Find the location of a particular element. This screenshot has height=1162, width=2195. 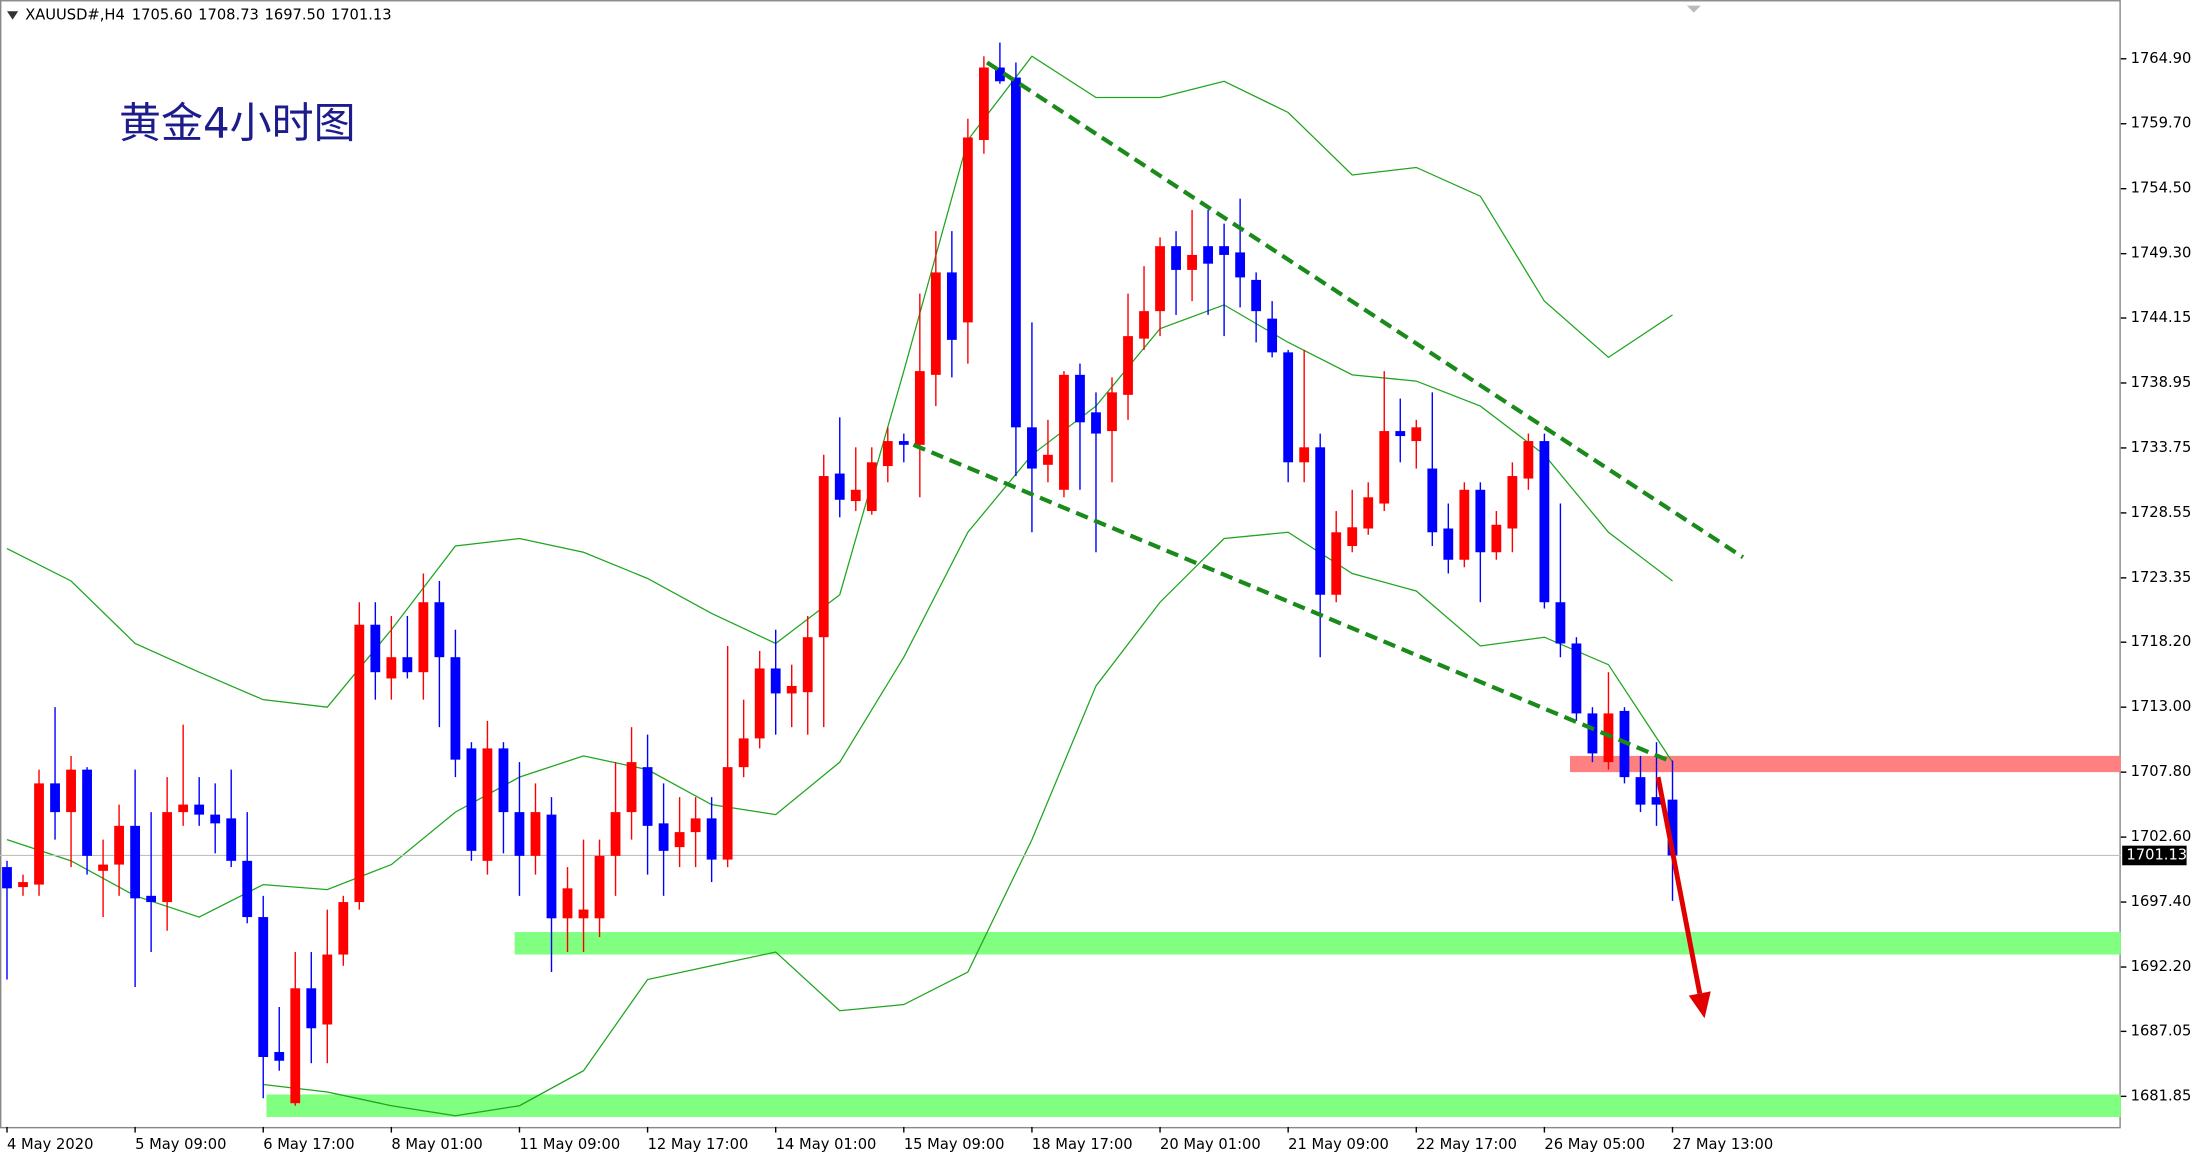

chart-title: 黄金4小时图 is located at coordinates (237, 123).